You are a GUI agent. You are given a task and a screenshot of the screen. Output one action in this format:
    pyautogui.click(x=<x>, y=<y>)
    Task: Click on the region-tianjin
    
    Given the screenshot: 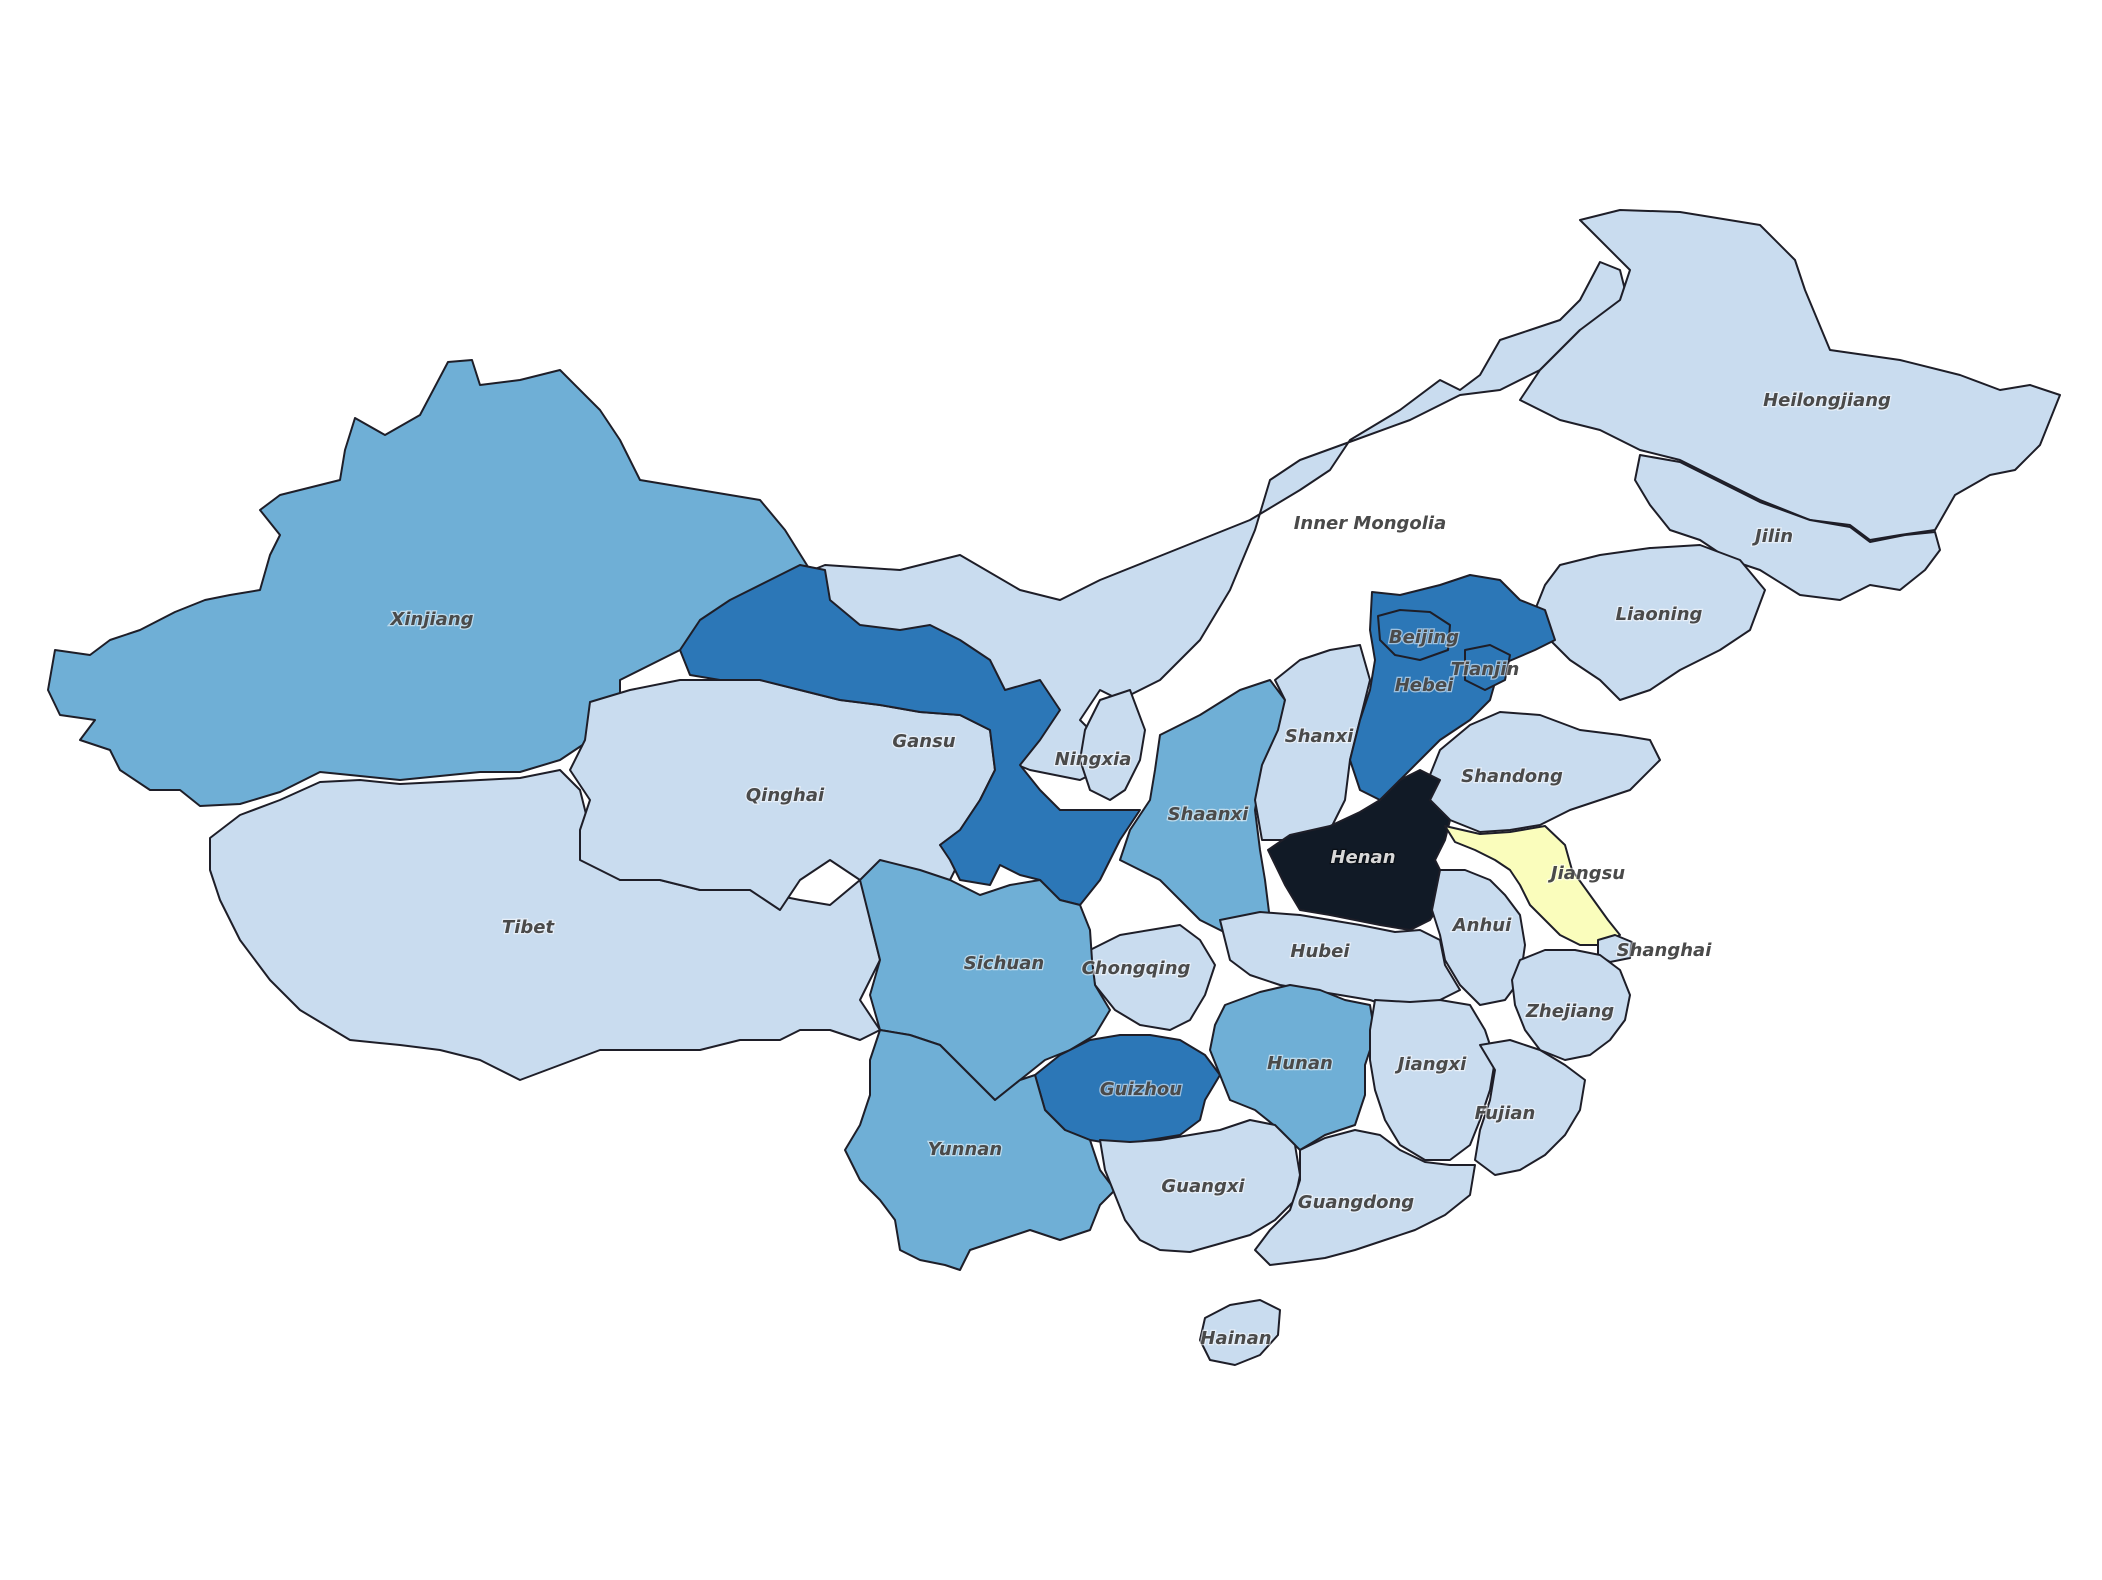 What is the action you would take?
    pyautogui.click(x=1487, y=667)
    